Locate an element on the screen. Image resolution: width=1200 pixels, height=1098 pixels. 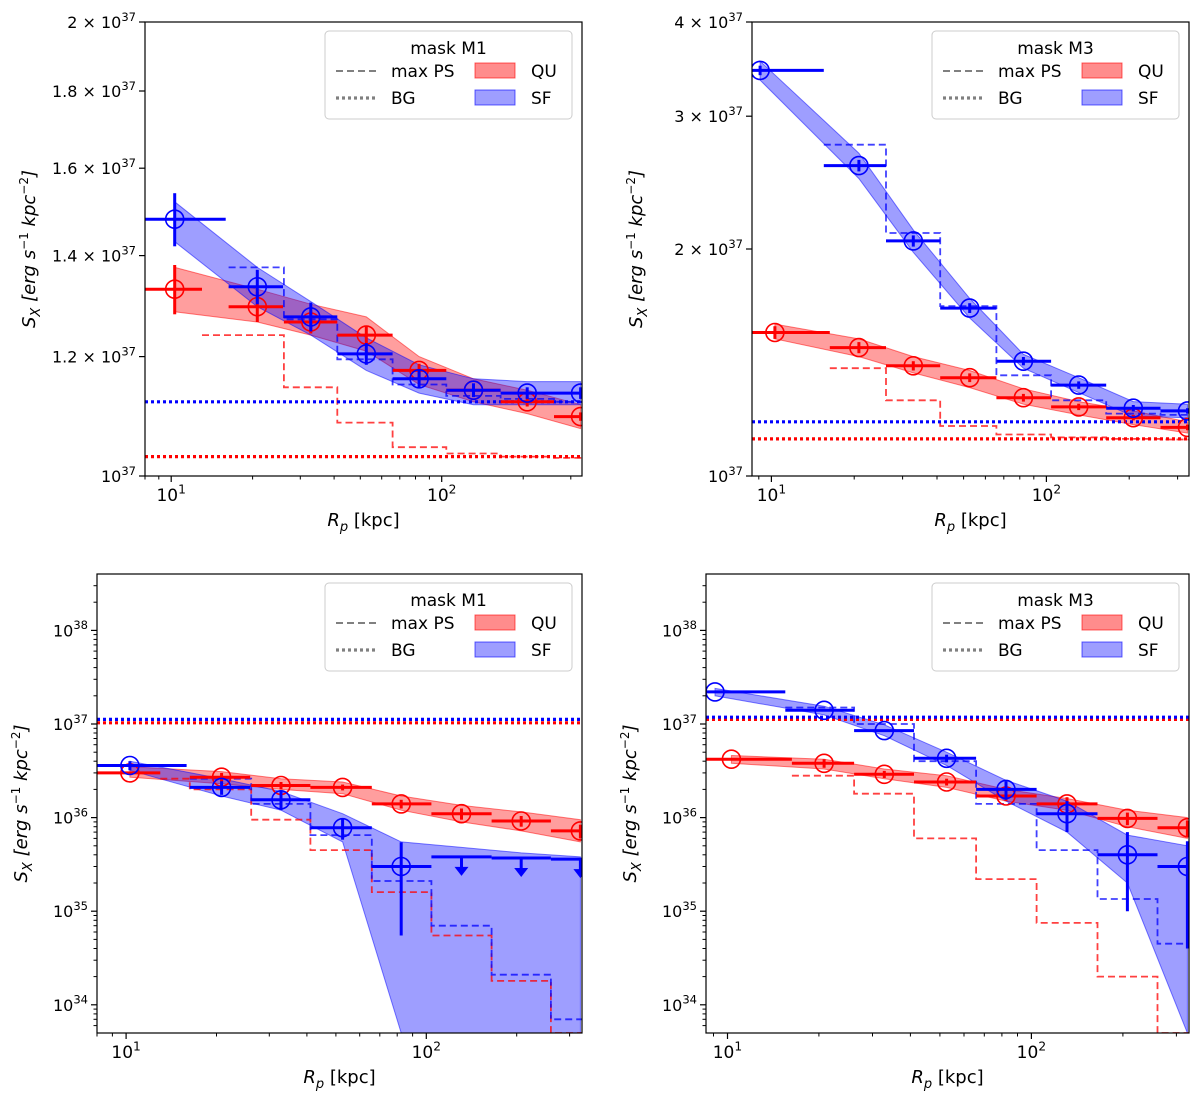
legend-label-bg: BG is located at coordinates (1010, 99).